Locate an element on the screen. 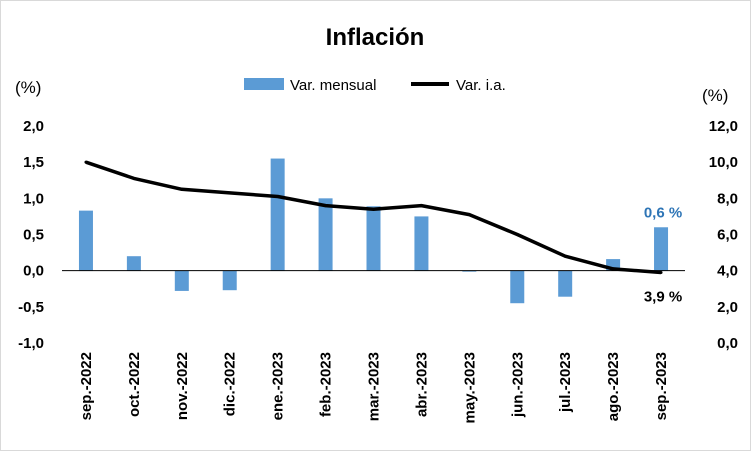 This screenshot has width=751, height=451. left-axis-unit: (%) is located at coordinates (28, 87).